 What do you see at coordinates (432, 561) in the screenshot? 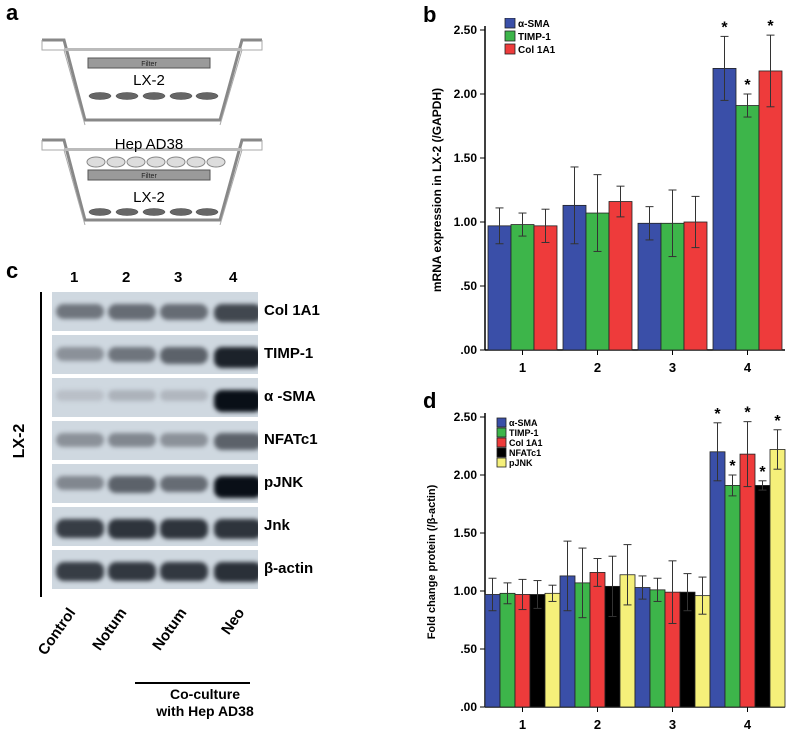
I see `y-axis-label: Fold change protein (/β-actin)` at bounding box center [432, 561].